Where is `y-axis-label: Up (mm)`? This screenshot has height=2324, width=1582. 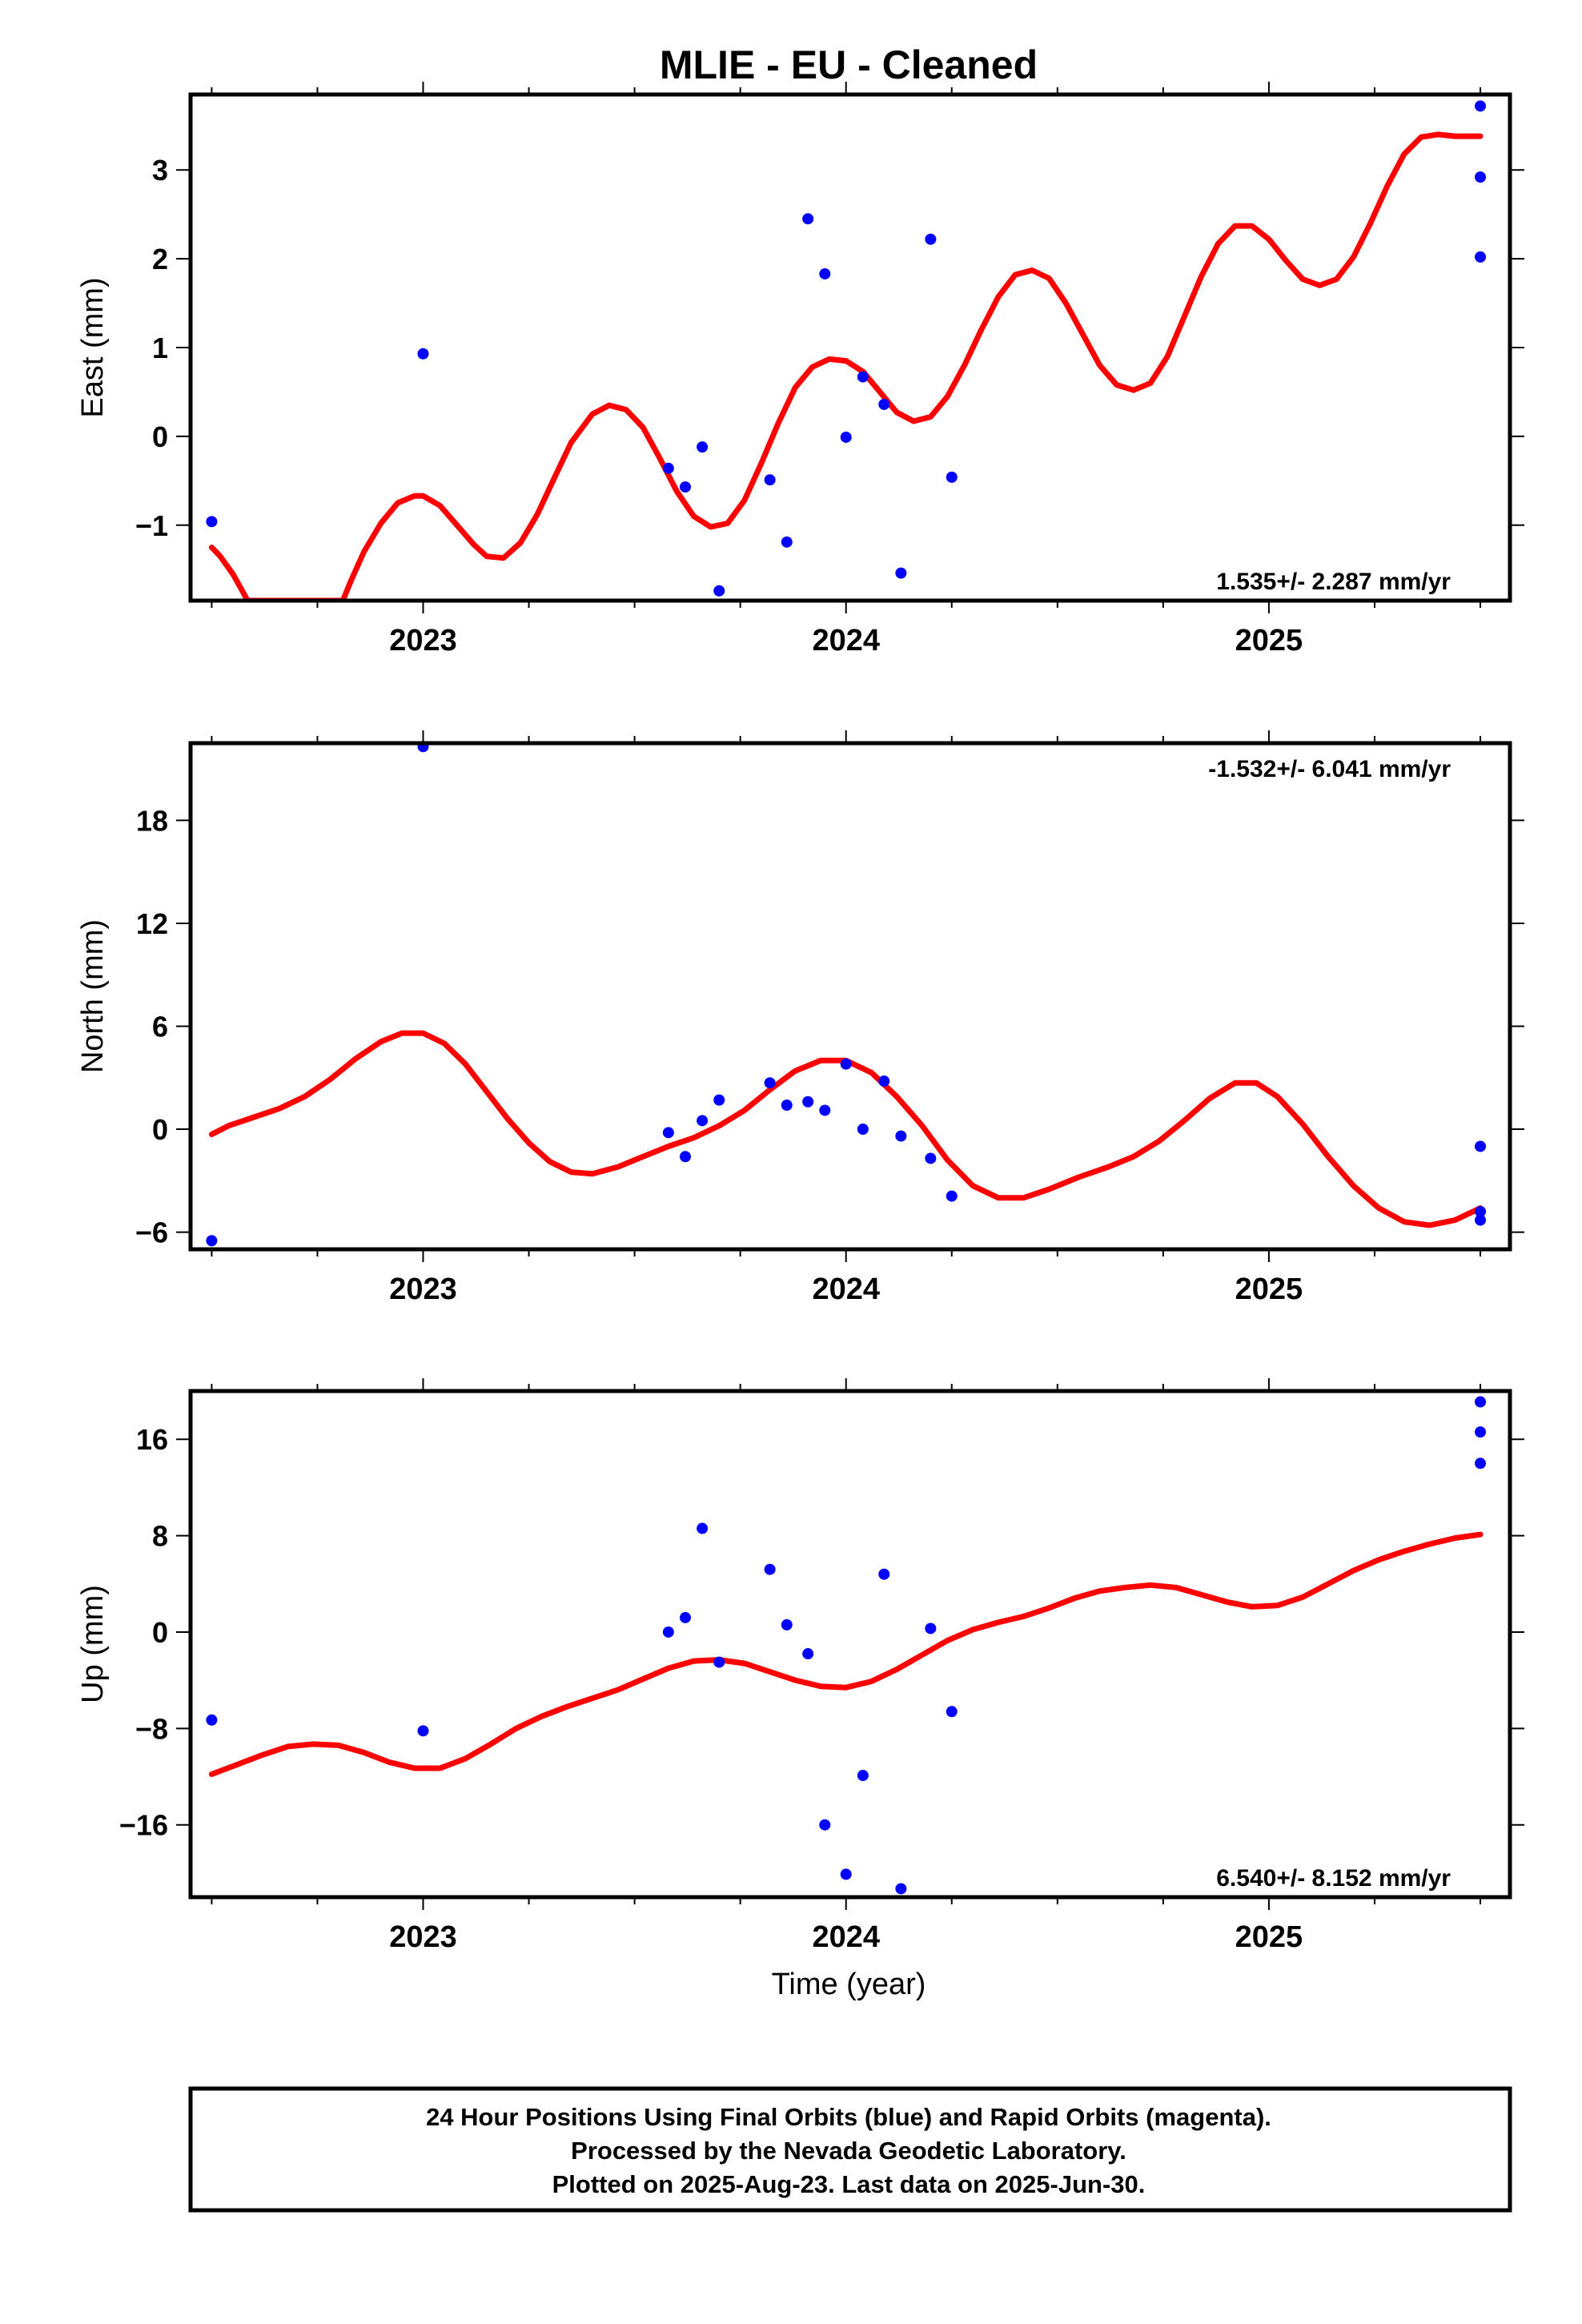
y-axis-label: Up (mm) is located at coordinates (93, 1644).